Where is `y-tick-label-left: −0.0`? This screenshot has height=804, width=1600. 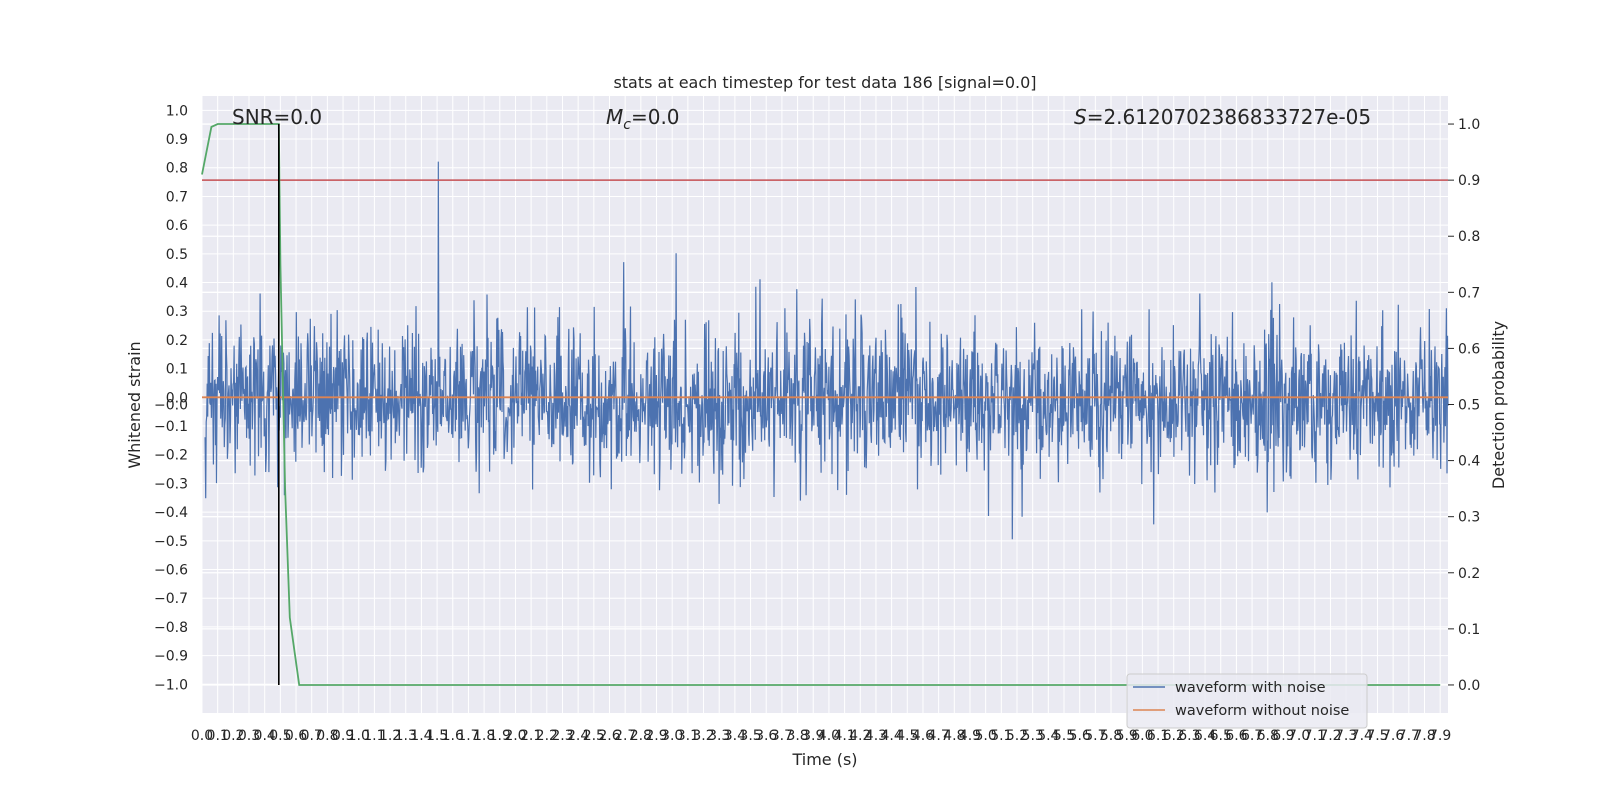 y-tick-label-left: −0.0 is located at coordinates (171, 405).